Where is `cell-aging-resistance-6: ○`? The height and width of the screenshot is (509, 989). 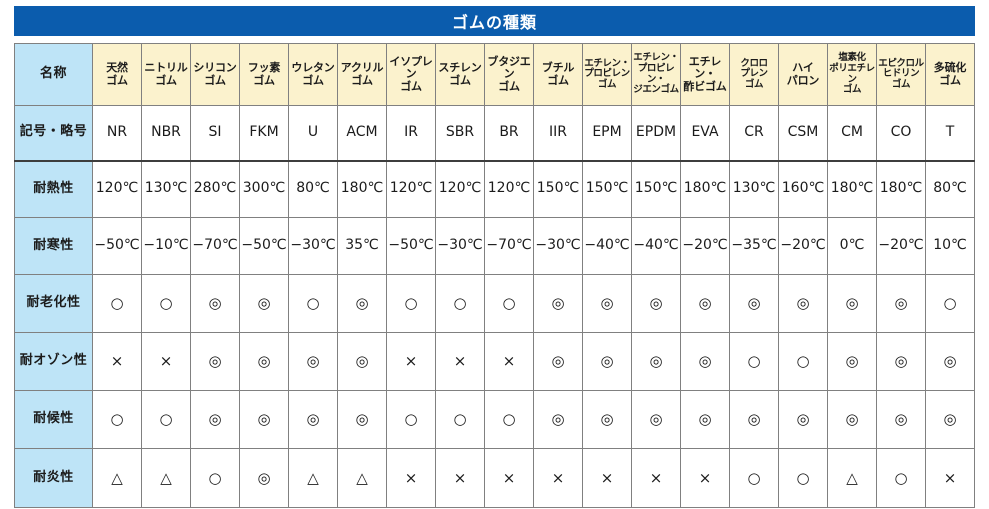
cell-aging-resistance-6: ○ is located at coordinates (411, 303).